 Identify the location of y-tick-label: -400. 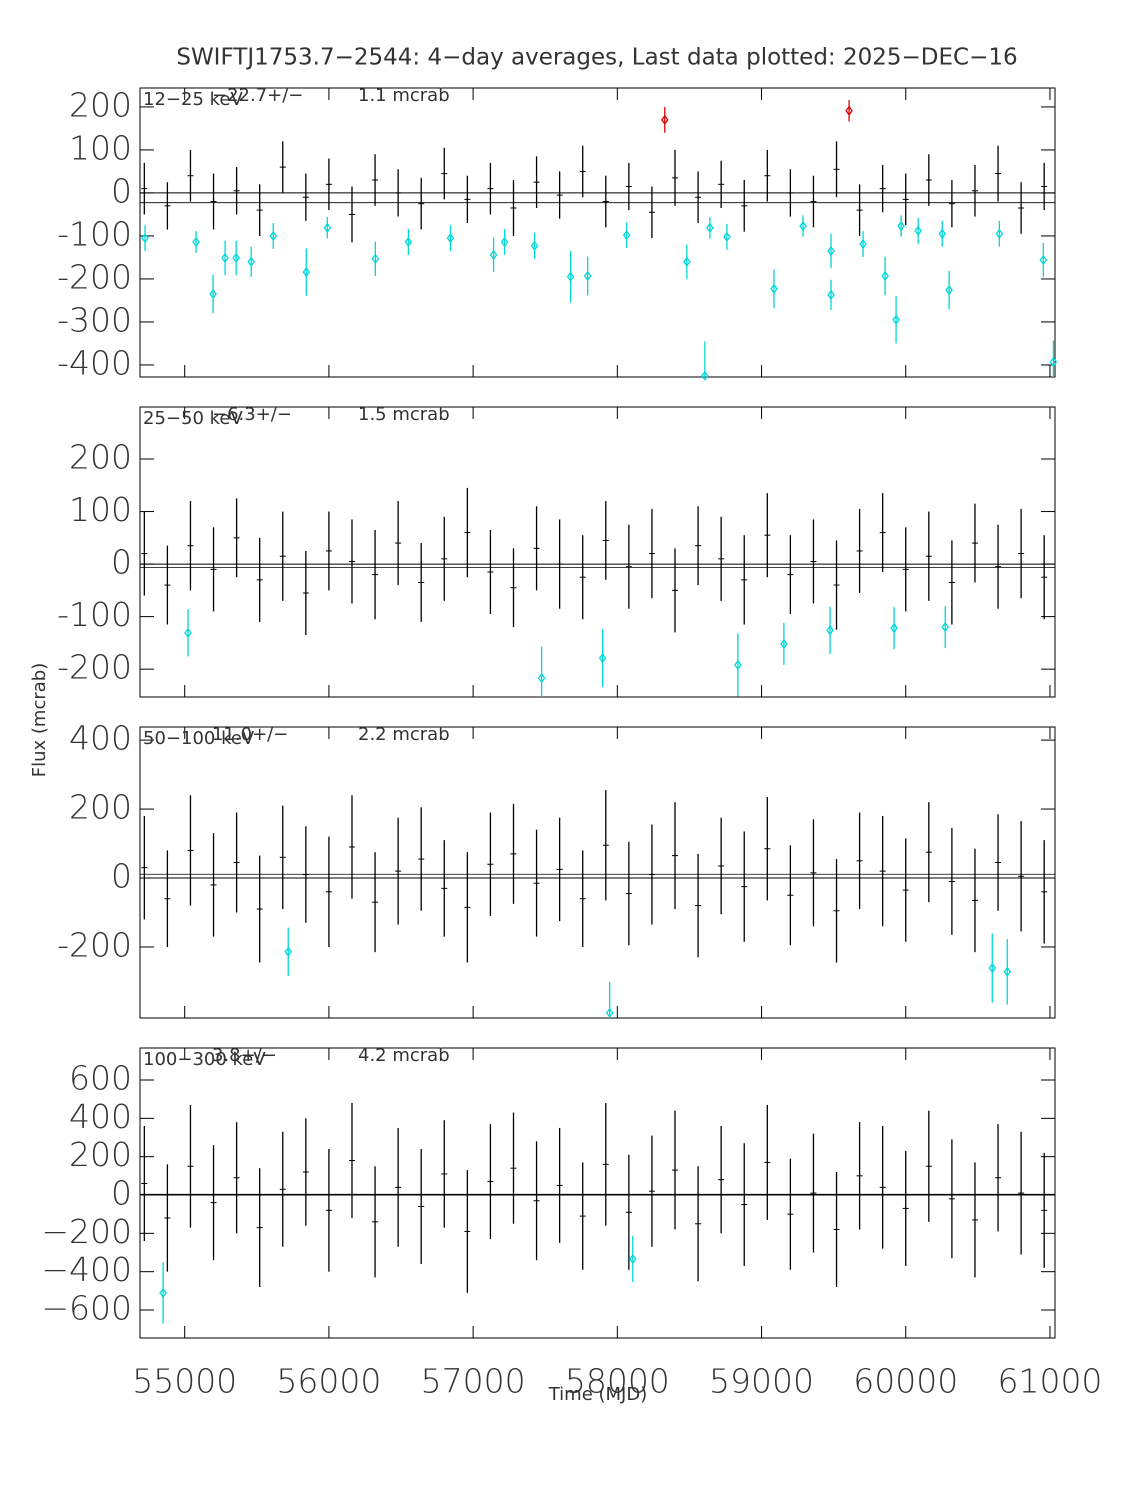
(94, 362).